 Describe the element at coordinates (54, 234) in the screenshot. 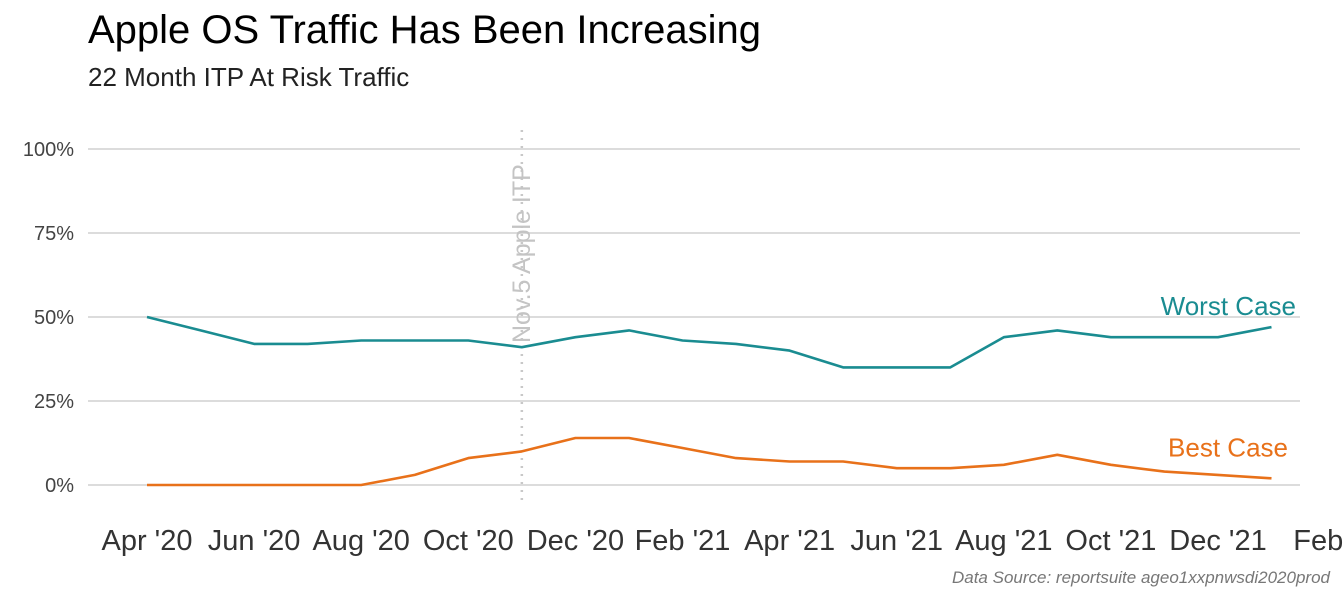

I see `y-tick-label: 75%` at that location.